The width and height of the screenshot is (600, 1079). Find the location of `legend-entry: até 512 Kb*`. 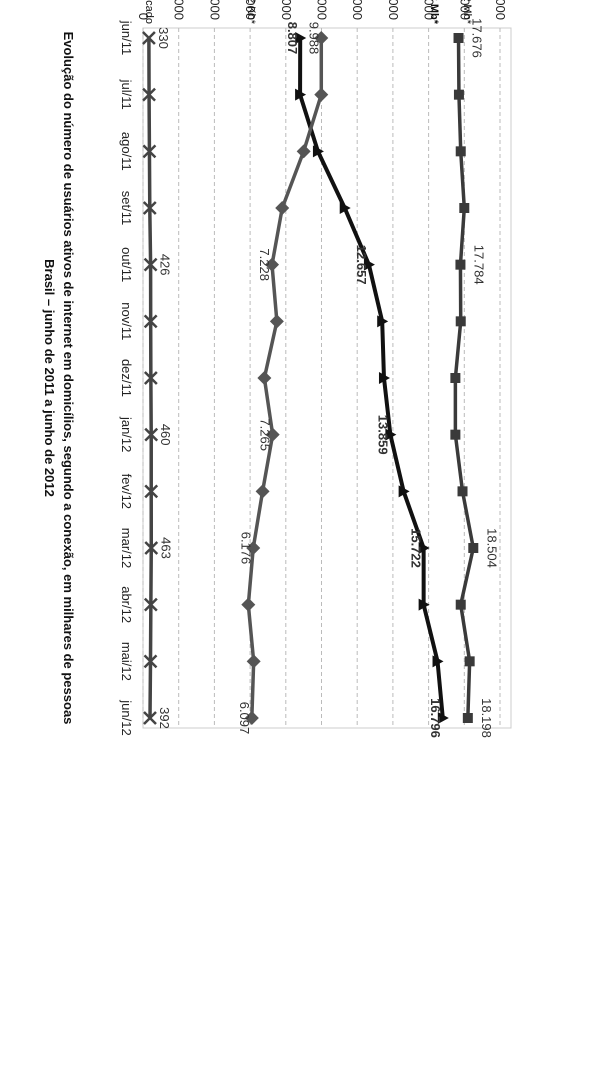

legend-entry: até 512 Kb* is located at coordinates (251, 12).